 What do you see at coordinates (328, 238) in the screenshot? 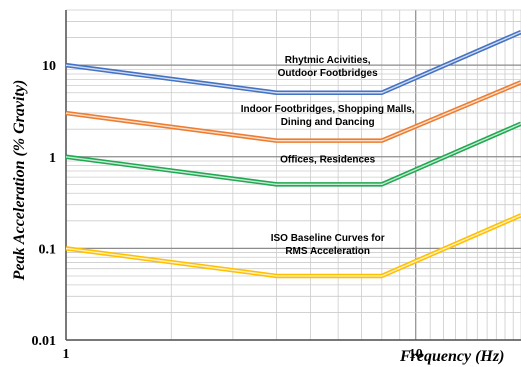
I see `annotation-line: ISO Baseline Curves for` at bounding box center [328, 238].